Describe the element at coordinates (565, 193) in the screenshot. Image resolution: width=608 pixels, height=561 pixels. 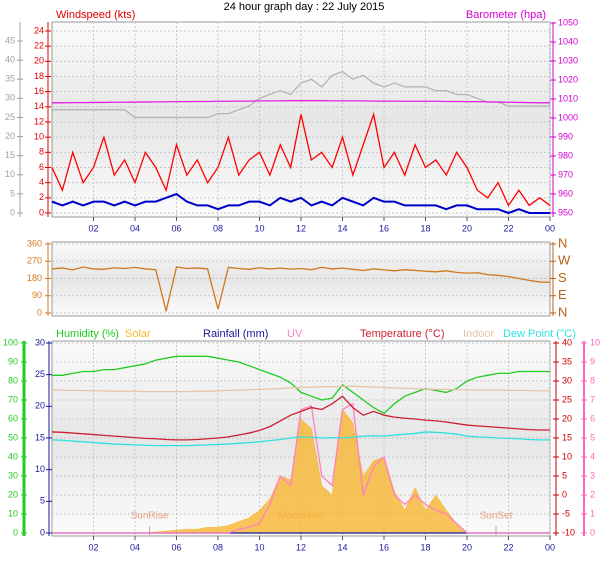
I see `y-tick-label: 960` at that location.